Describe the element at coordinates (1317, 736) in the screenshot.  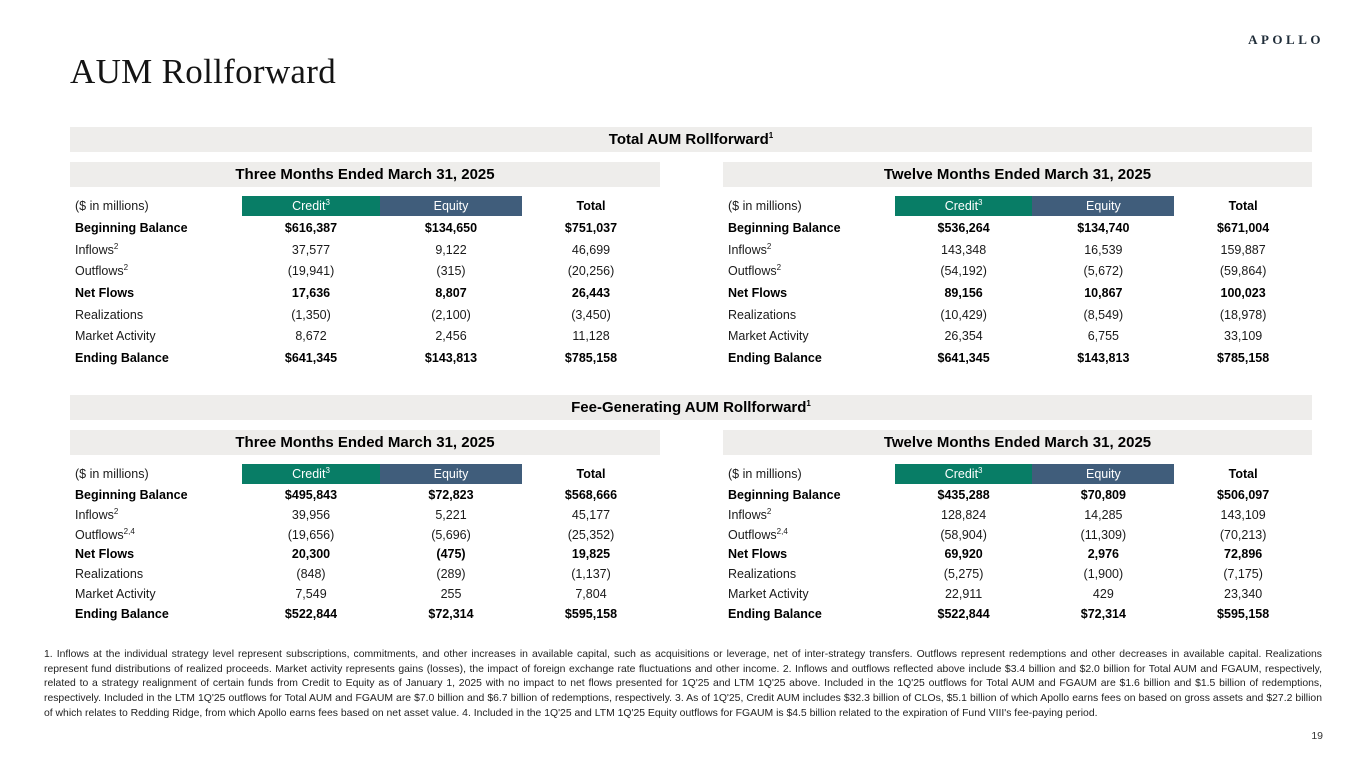
I see `page-number: 19` at that location.